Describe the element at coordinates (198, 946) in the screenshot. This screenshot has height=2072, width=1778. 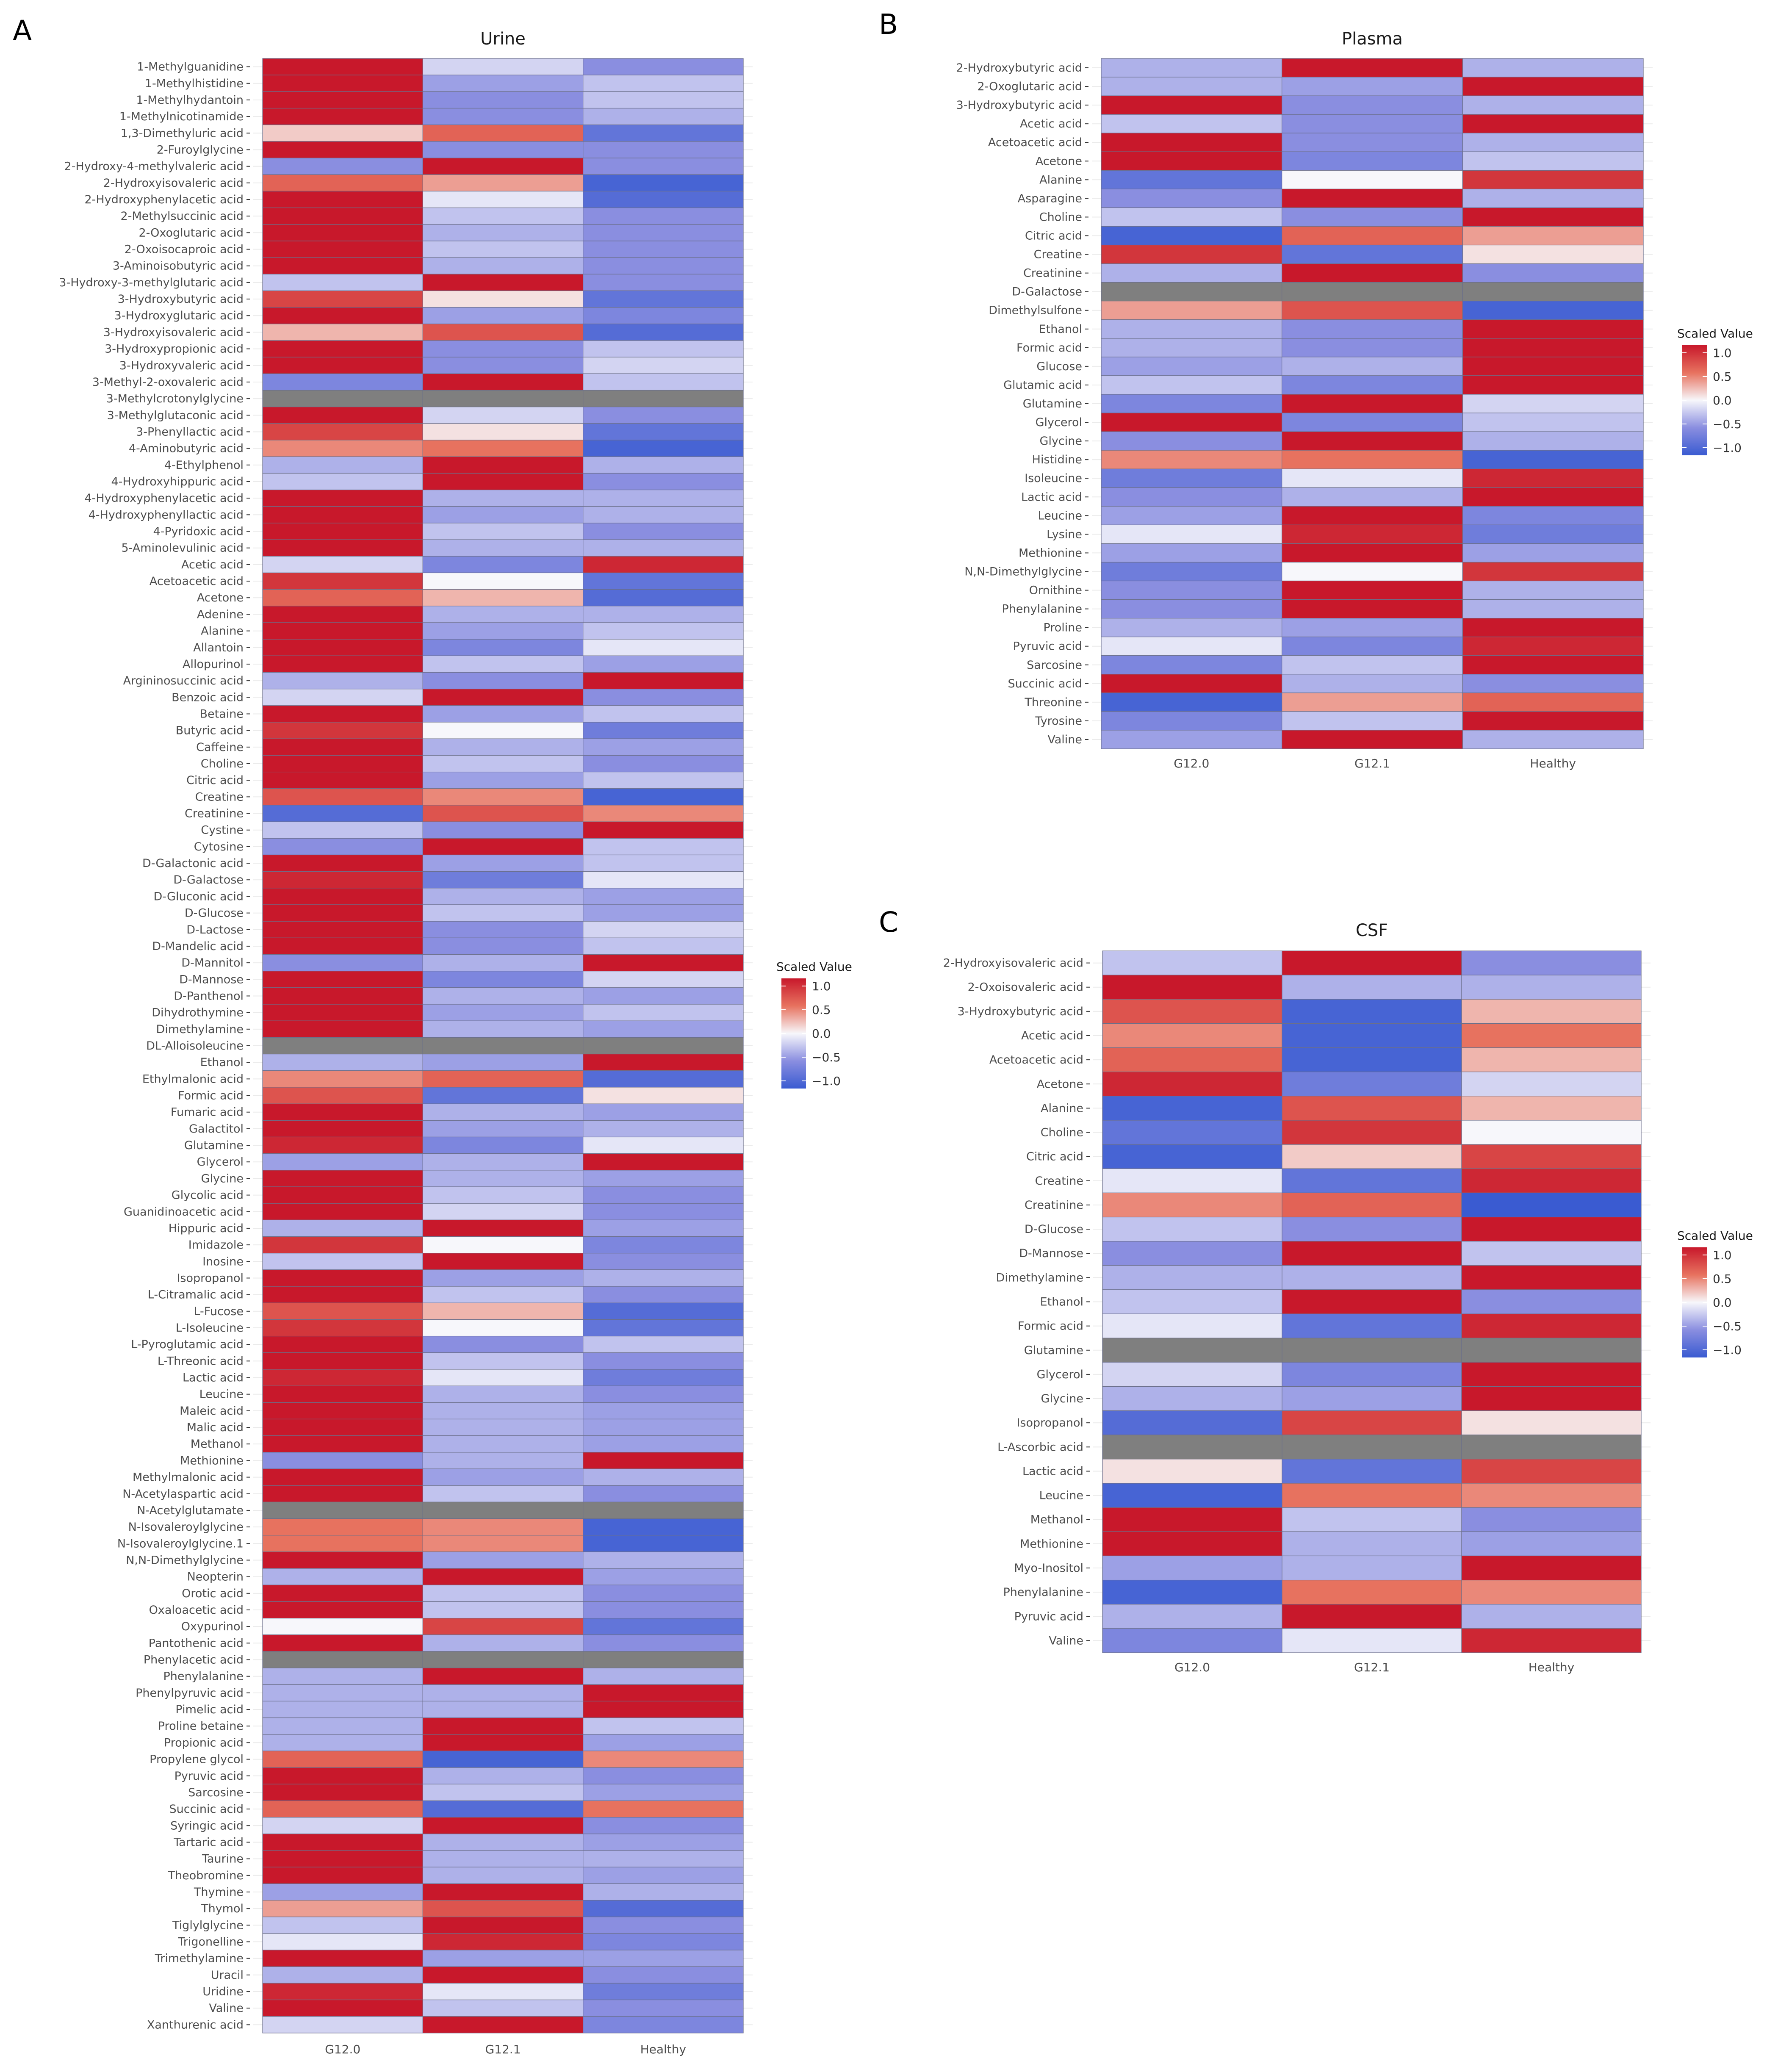
I see `row-label: D-Mandelic acid` at that location.